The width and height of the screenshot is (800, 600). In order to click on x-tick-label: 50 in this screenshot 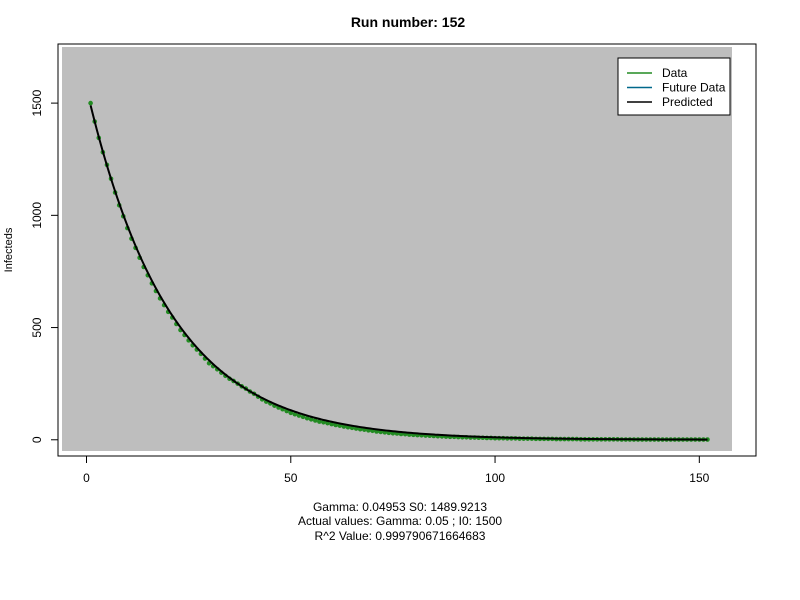, I will do `click(291, 478)`.